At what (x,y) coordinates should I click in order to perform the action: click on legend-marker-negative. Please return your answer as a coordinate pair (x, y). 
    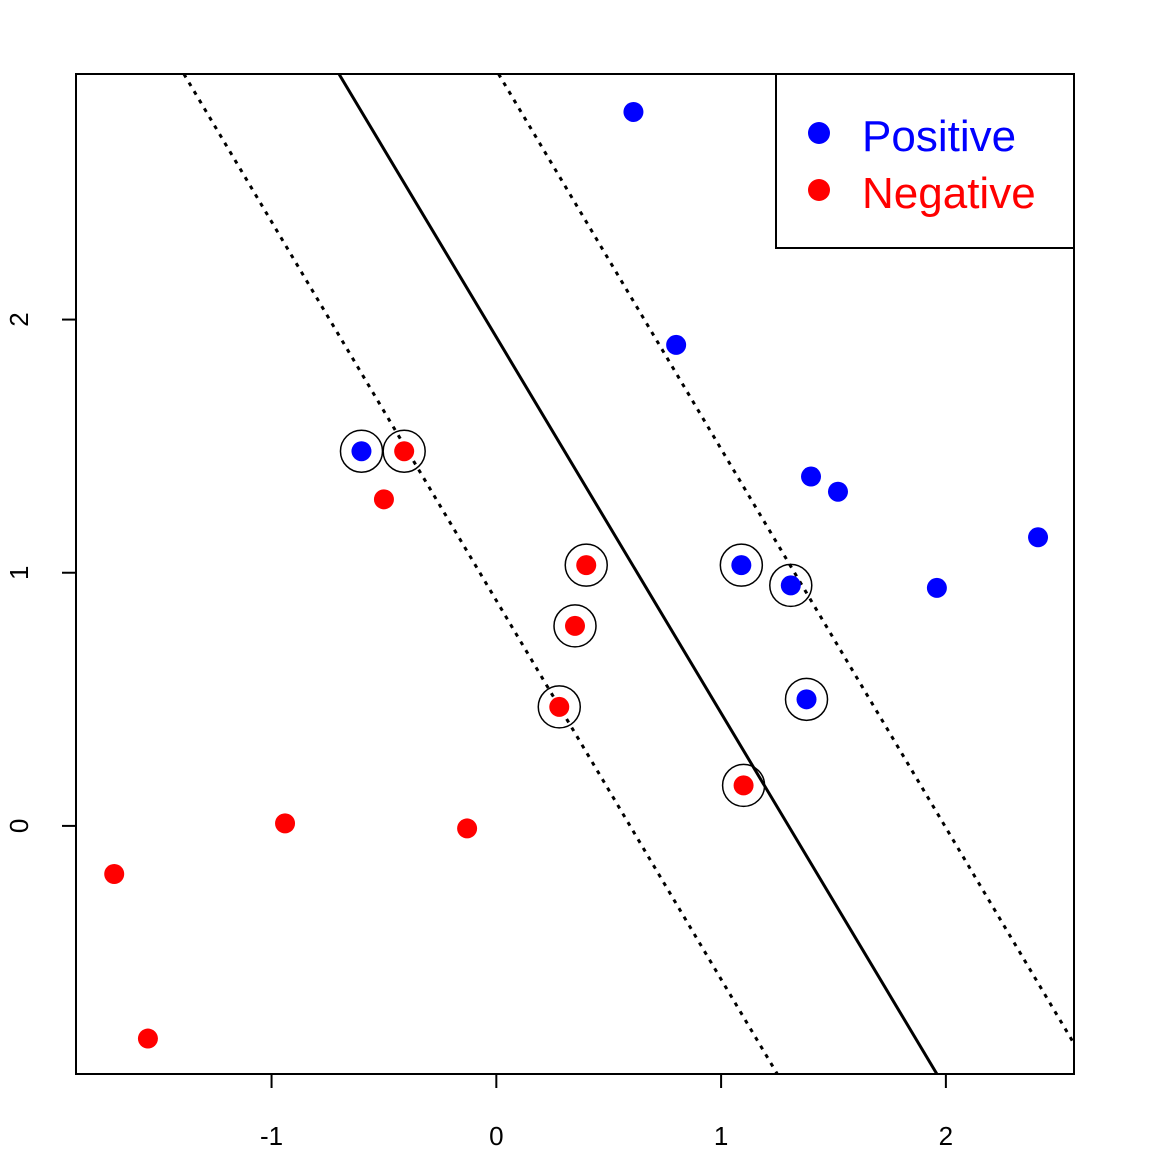
    Looking at the image, I should click on (819, 190).